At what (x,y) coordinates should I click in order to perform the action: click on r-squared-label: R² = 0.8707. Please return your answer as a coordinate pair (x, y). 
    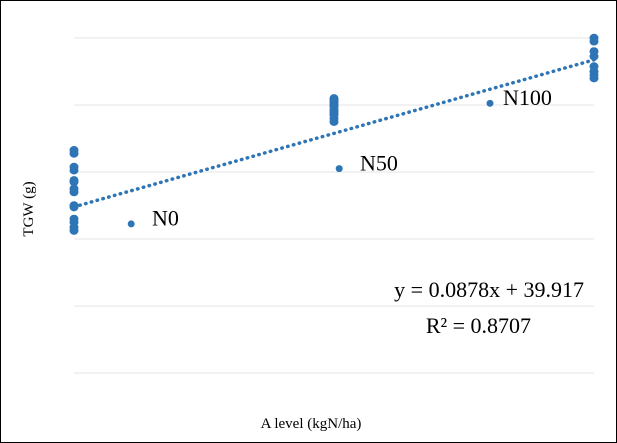
    Looking at the image, I should click on (478, 325).